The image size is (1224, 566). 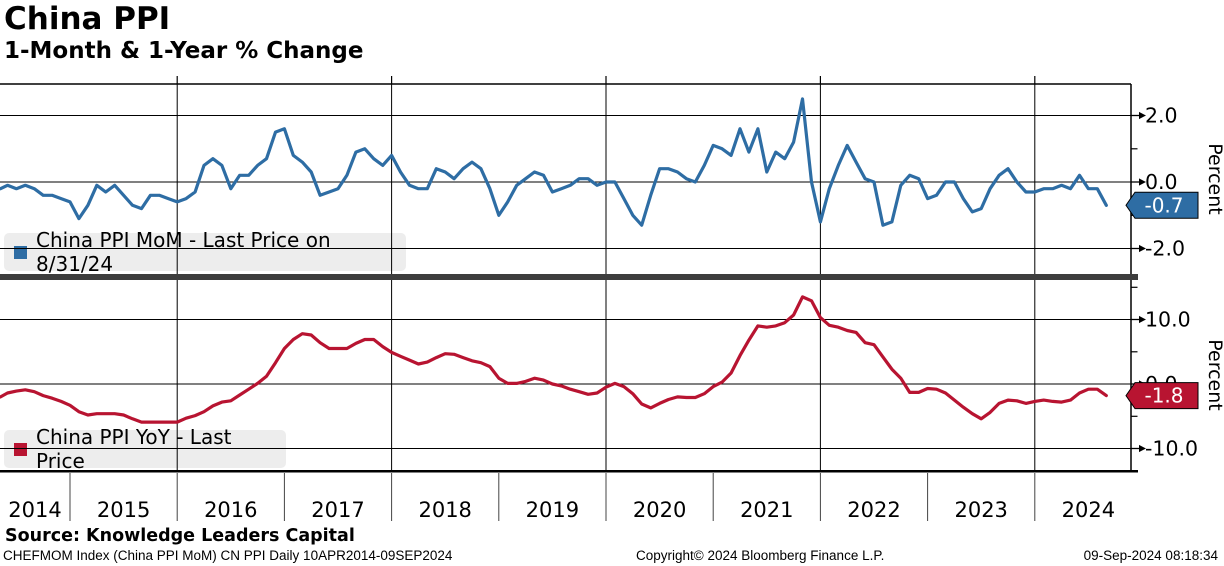 I want to click on x-axis-year-label: 2019, so click(x=552, y=510).